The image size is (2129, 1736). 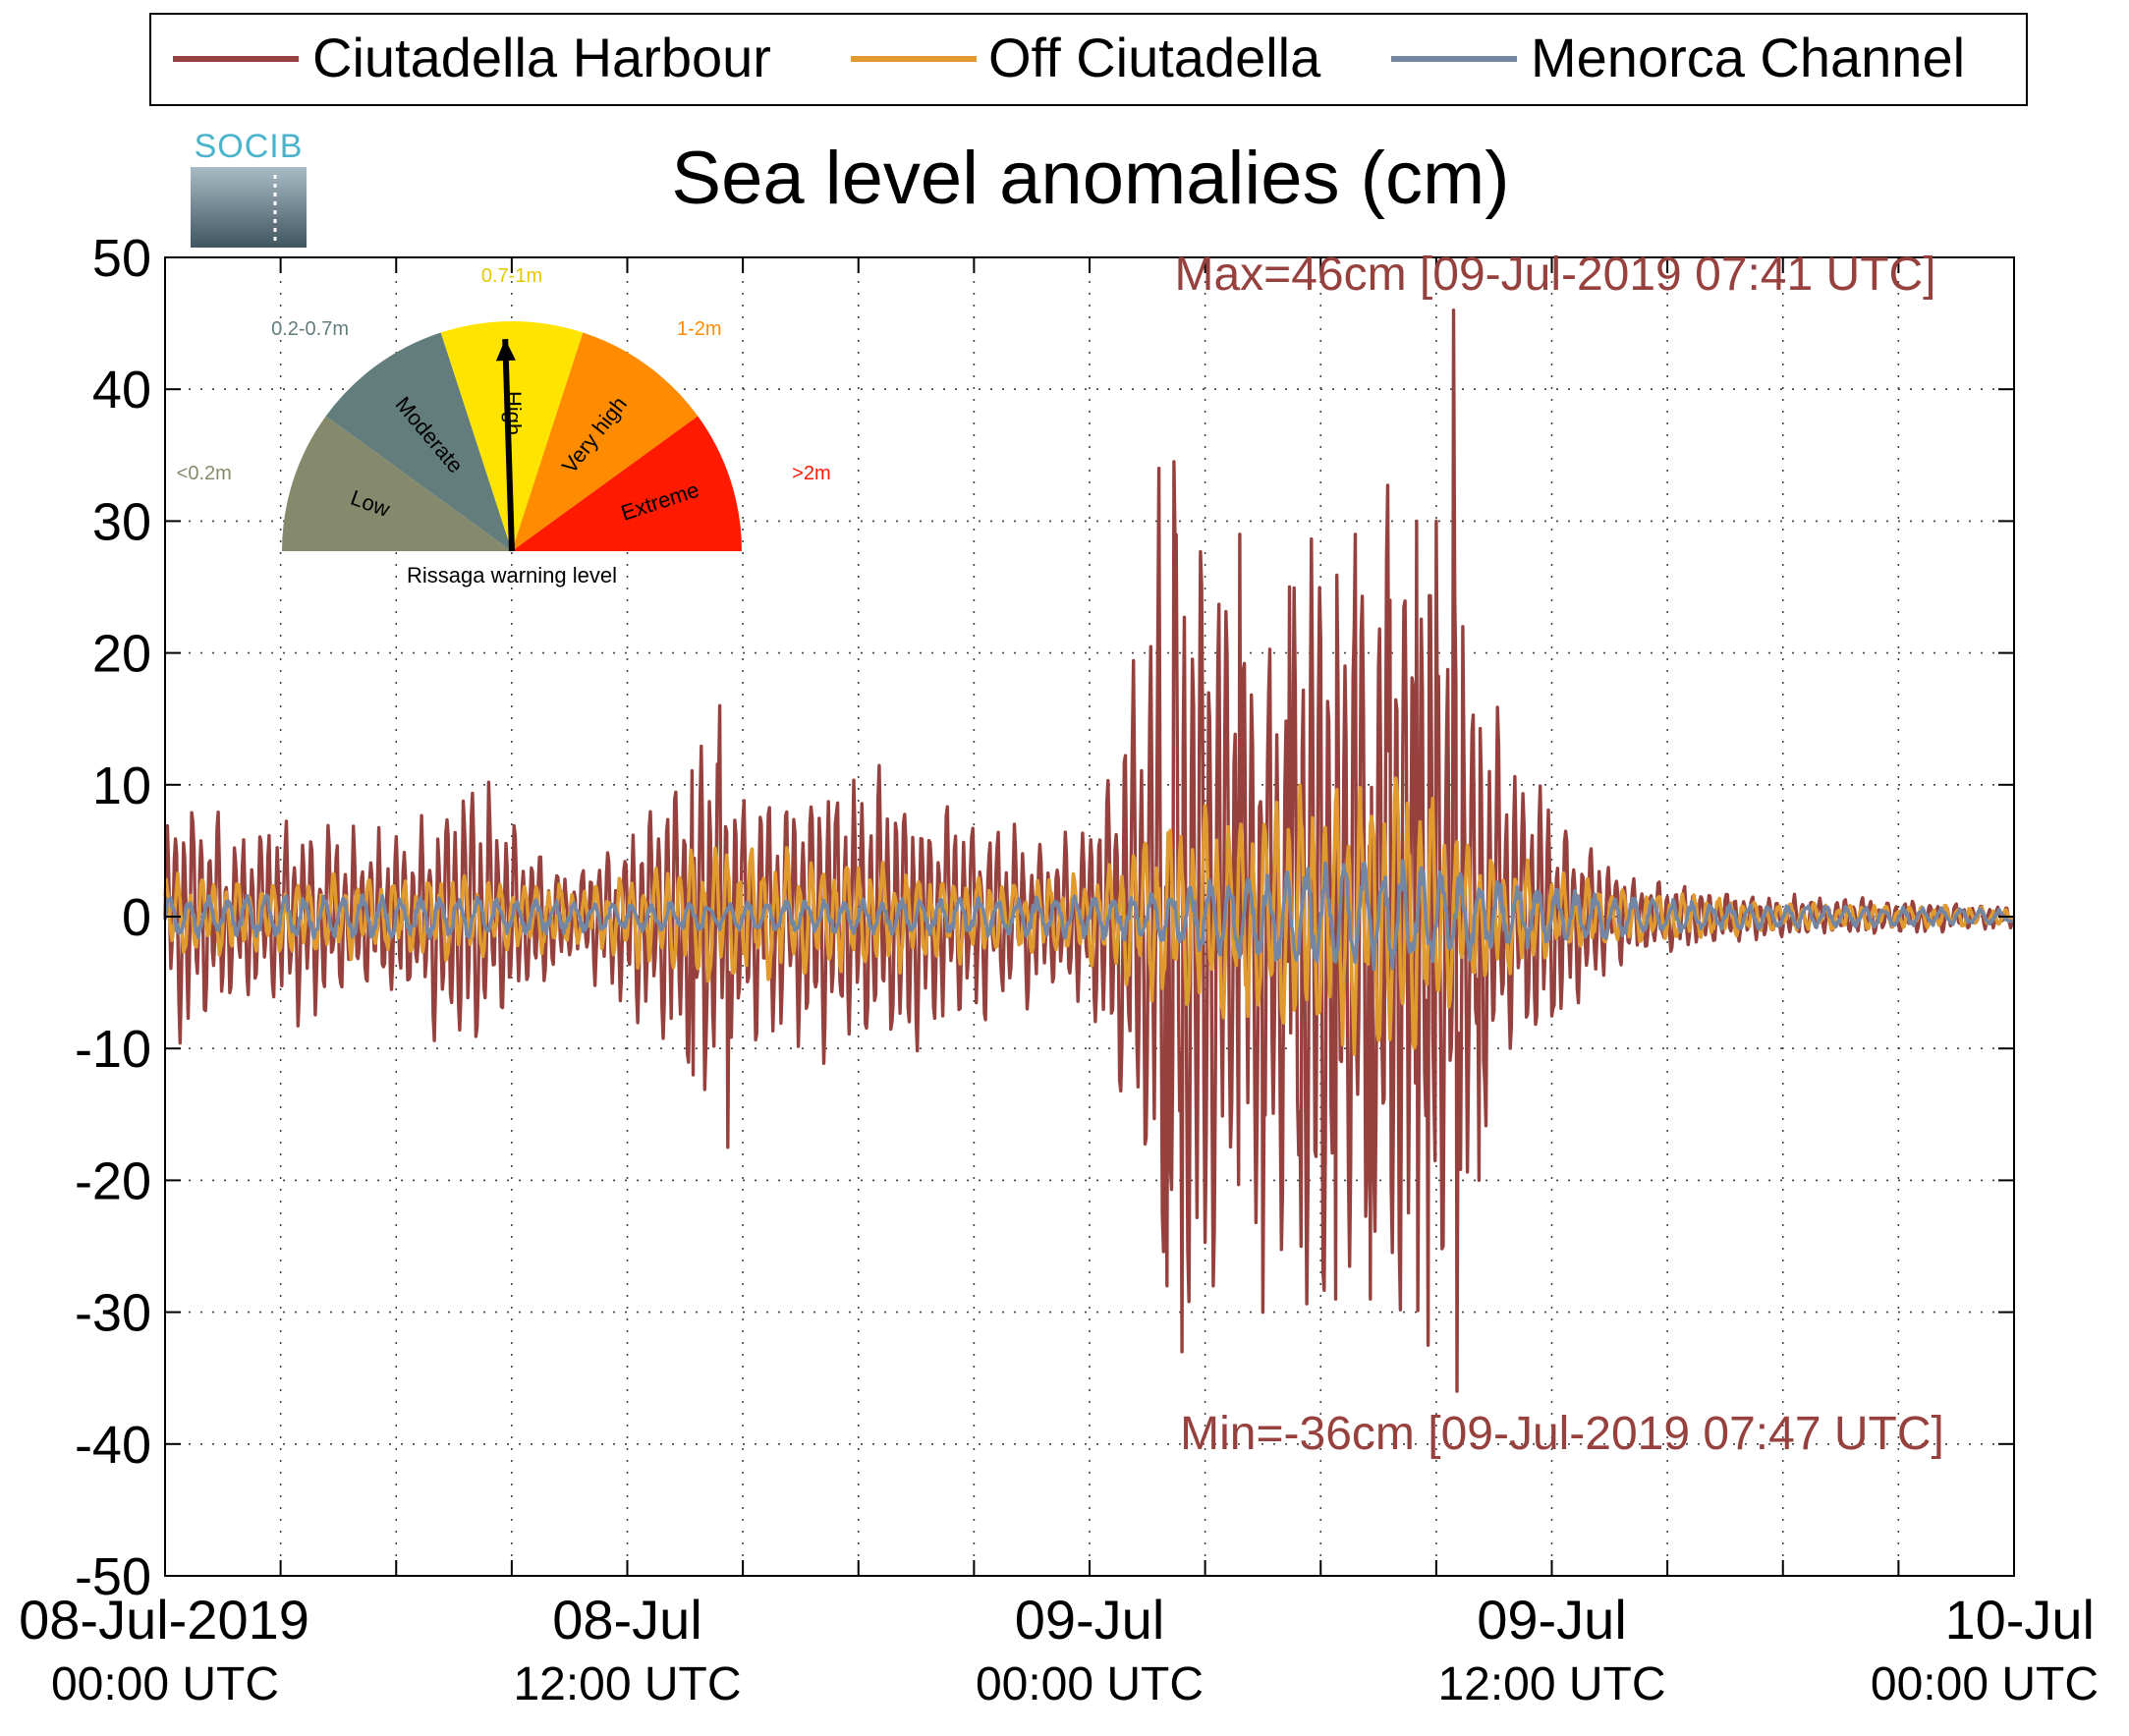 I want to click on series-line-menorca-channel, so click(x=1088, y=915).